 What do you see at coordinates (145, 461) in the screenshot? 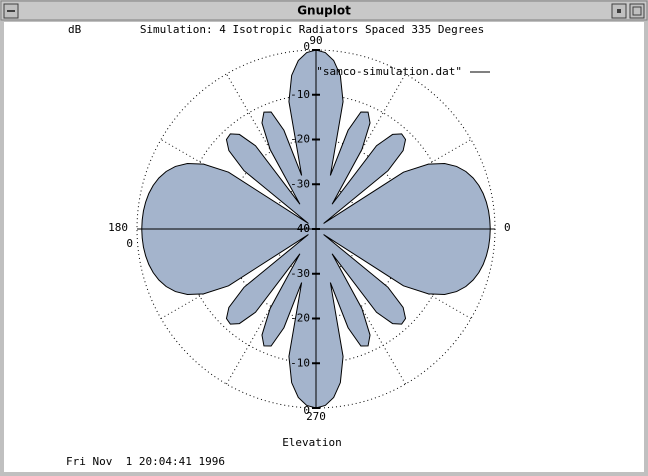
I see `timestamp: Fri Nov 1 20:04:41 1996` at bounding box center [145, 461].